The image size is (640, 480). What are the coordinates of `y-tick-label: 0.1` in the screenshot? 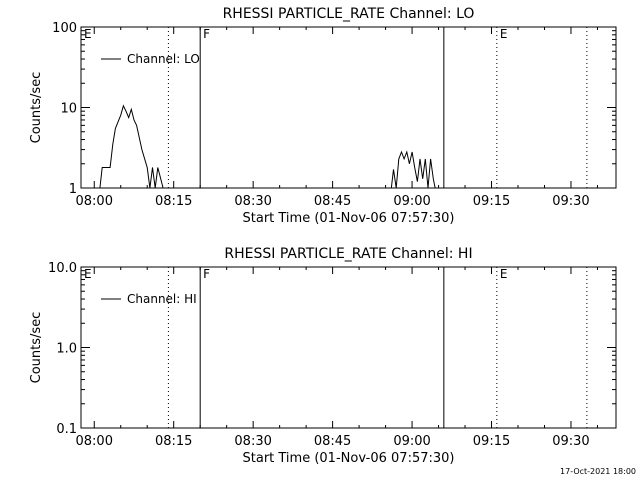 It's located at (66, 429).